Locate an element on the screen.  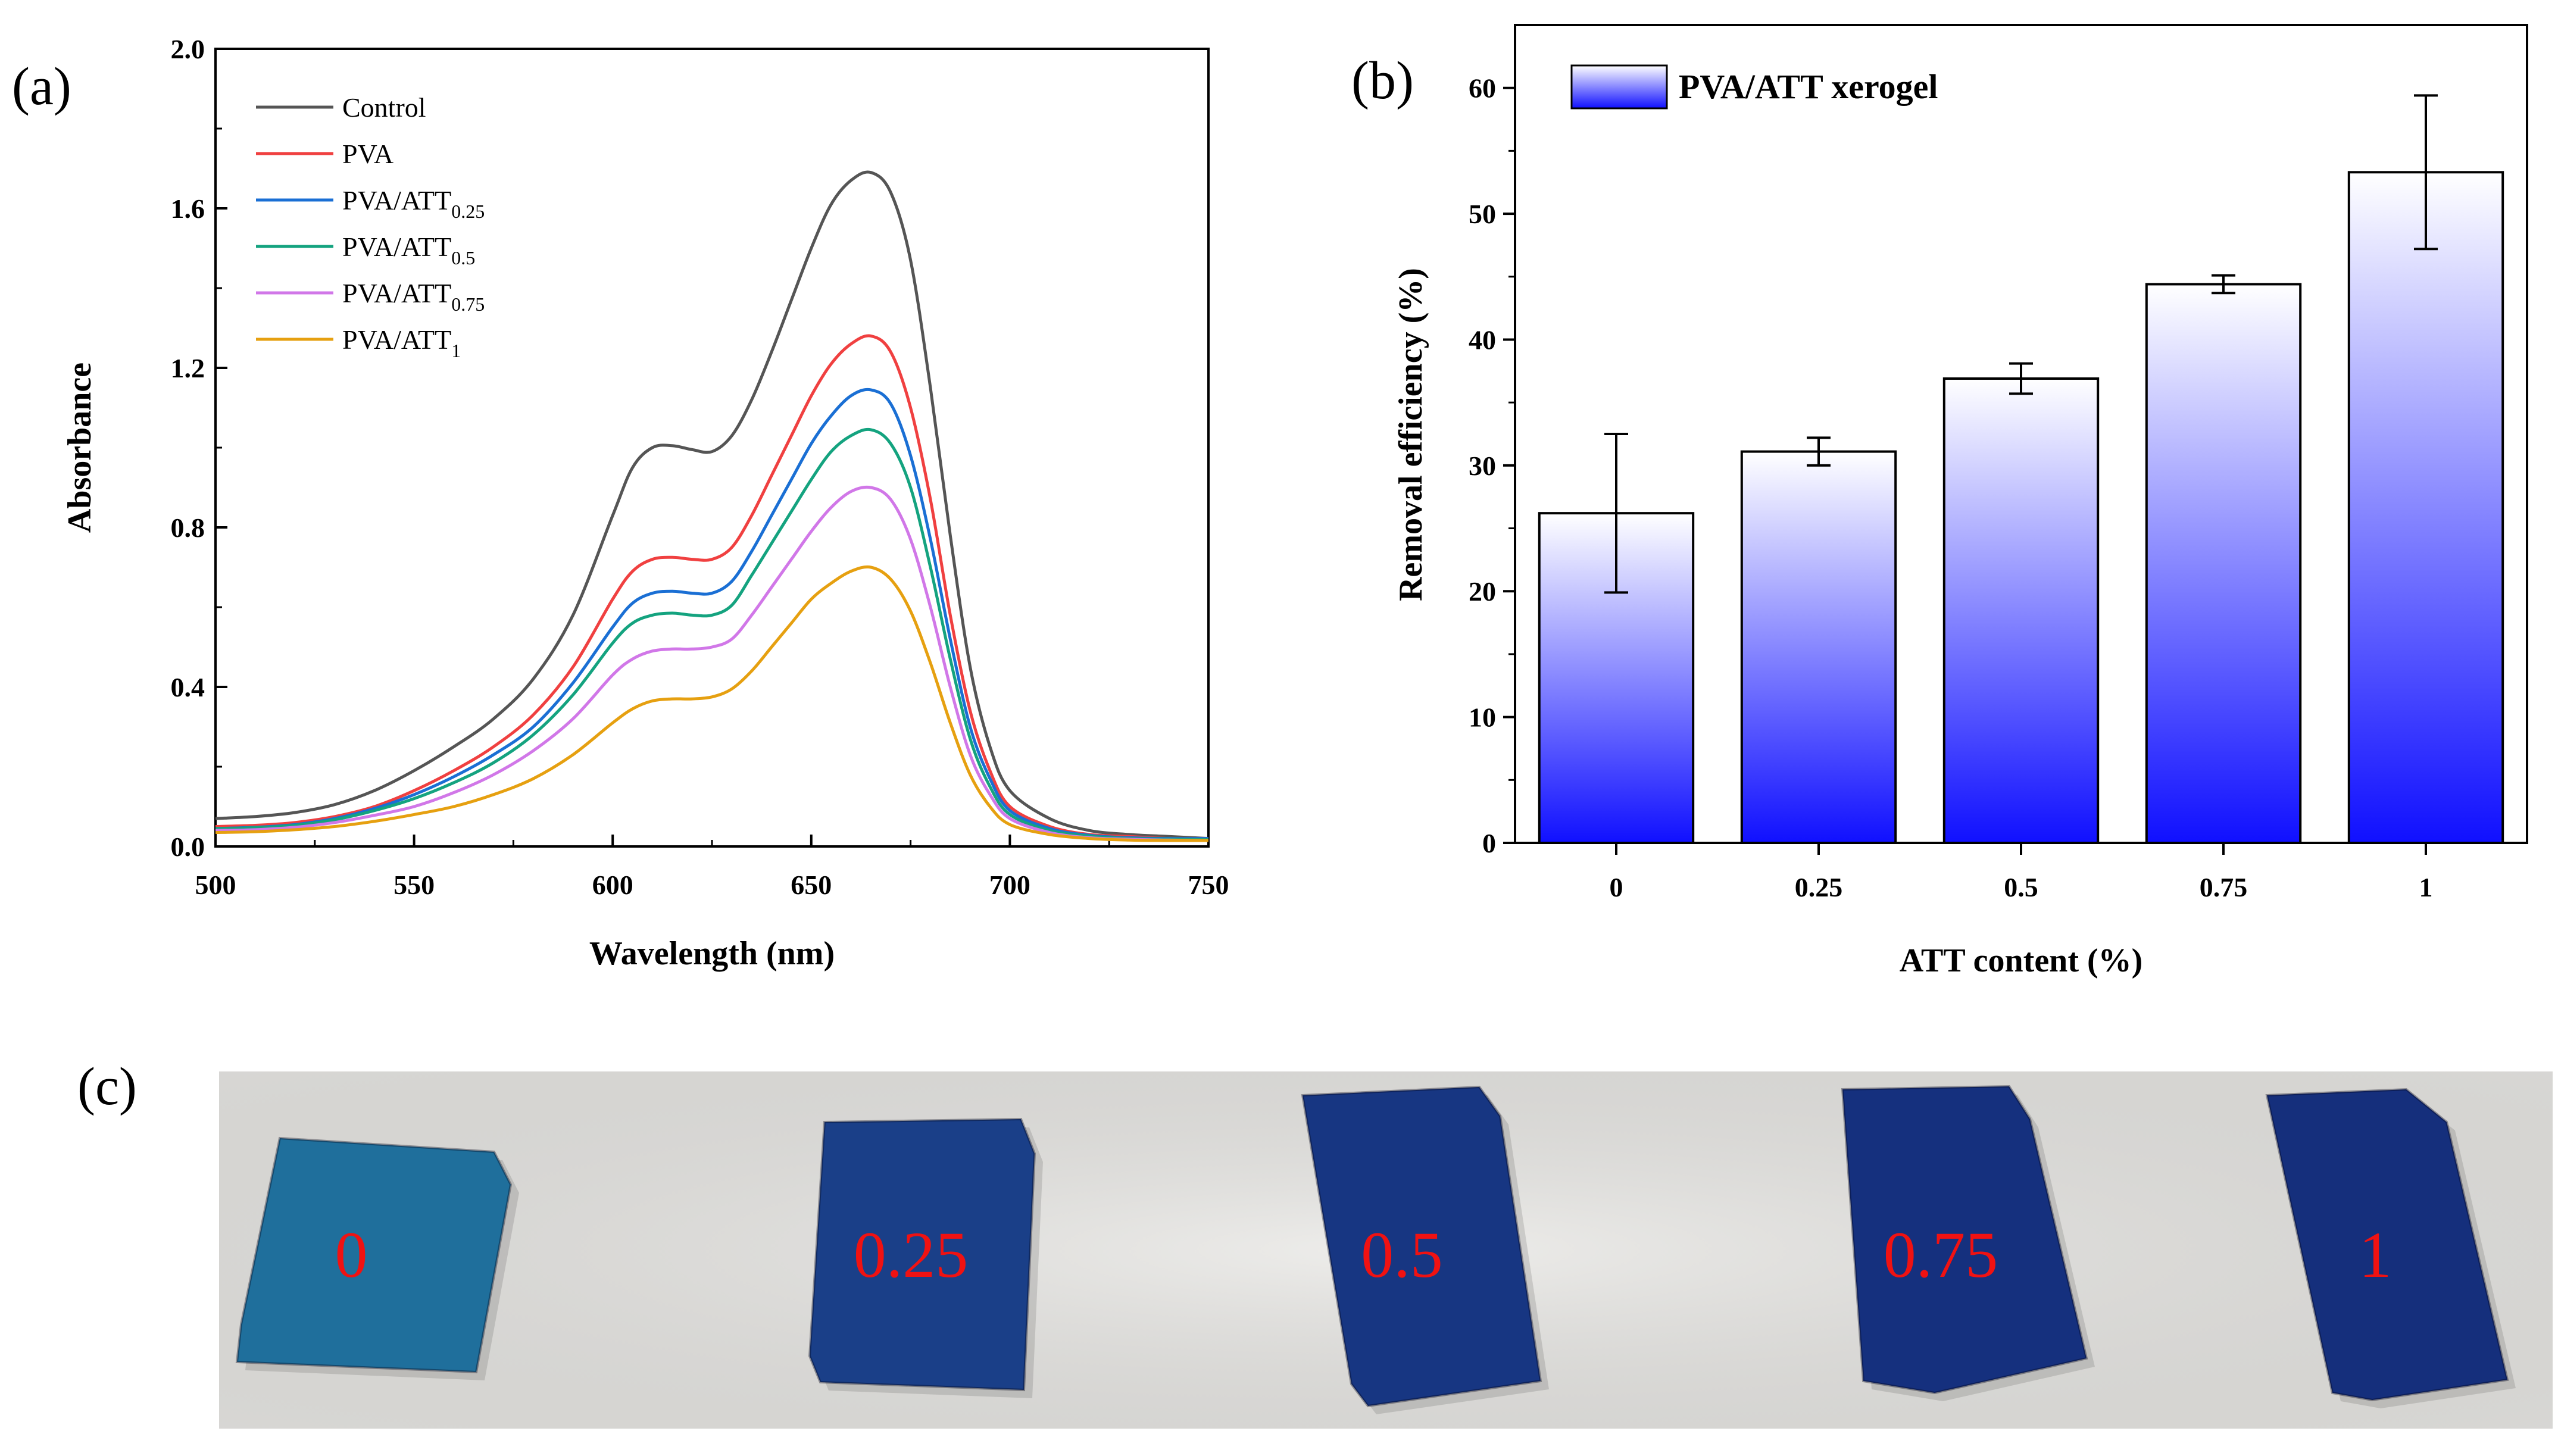
x-tick-label-a: 600 is located at coordinates (612, 885).